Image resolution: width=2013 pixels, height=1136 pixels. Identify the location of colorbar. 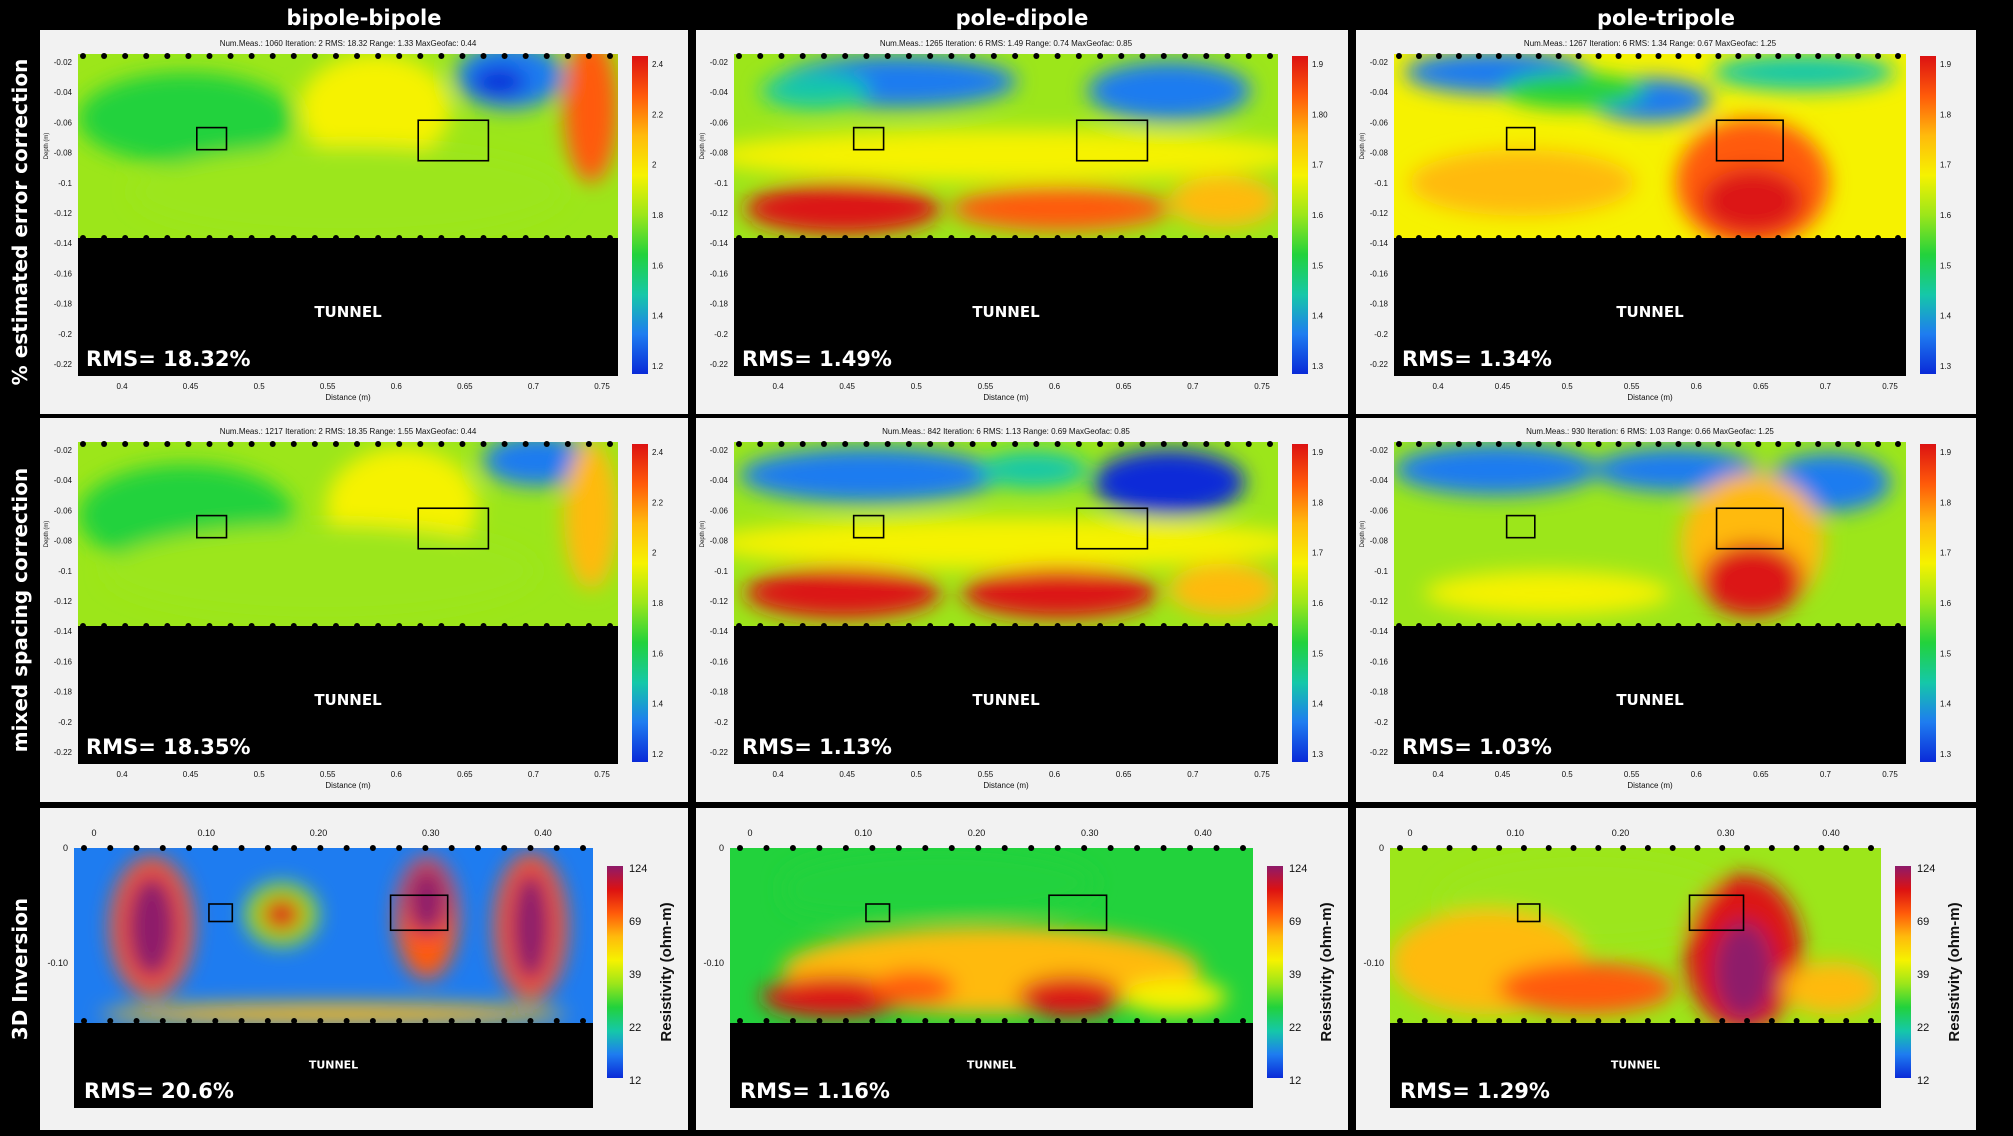
(1275, 972).